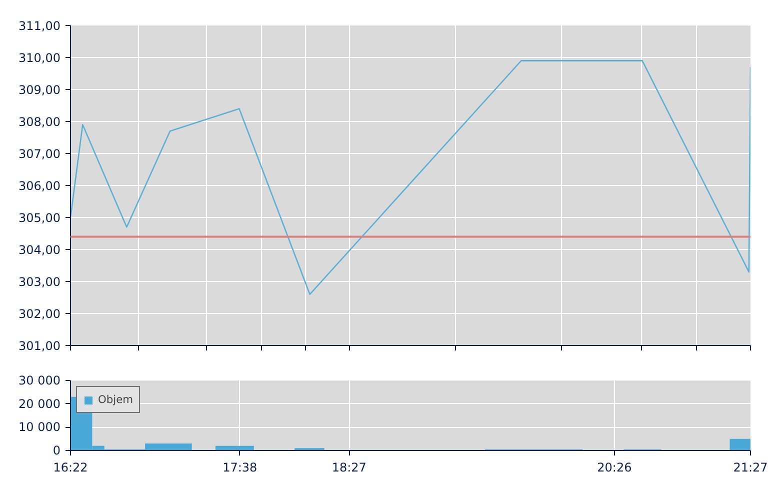 The width and height of the screenshot is (780, 490). What do you see at coordinates (39, 186) in the screenshot?
I see `y-tick-label: 306,00` at bounding box center [39, 186].